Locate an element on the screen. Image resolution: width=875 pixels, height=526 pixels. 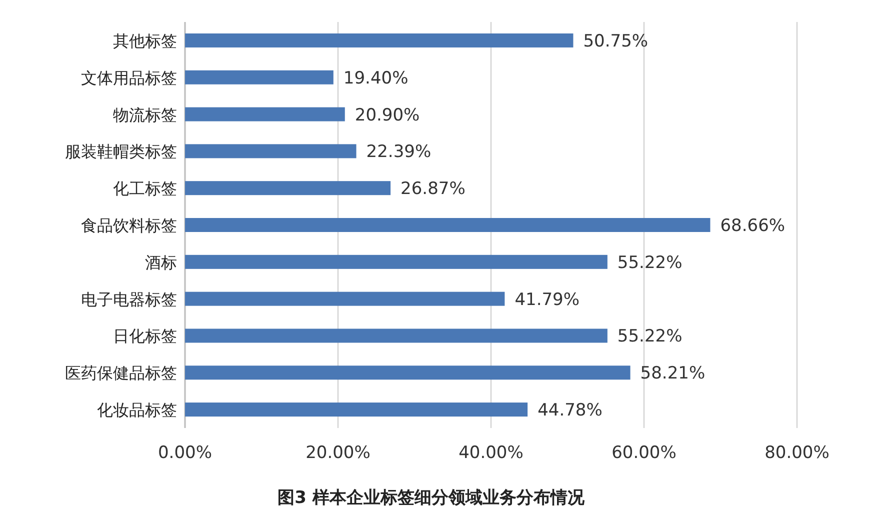
y-tick-label: 其他标签 is located at coordinates (145, 40).